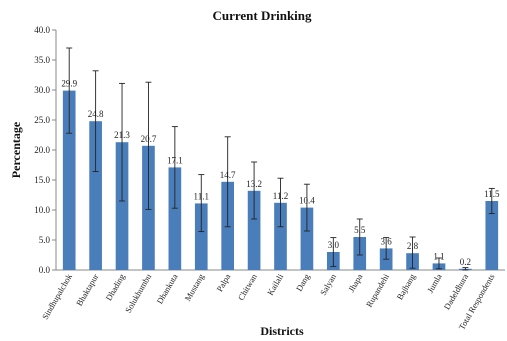 The width and height of the screenshot is (507, 341). What do you see at coordinates (138, 292) in the screenshot?
I see `x-tick-label: Solukhumbu` at bounding box center [138, 292].